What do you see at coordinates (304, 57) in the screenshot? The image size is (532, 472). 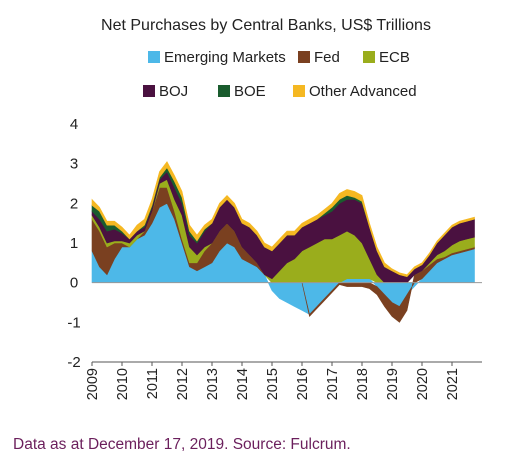 I see `legend-swatch-fed` at bounding box center [304, 57].